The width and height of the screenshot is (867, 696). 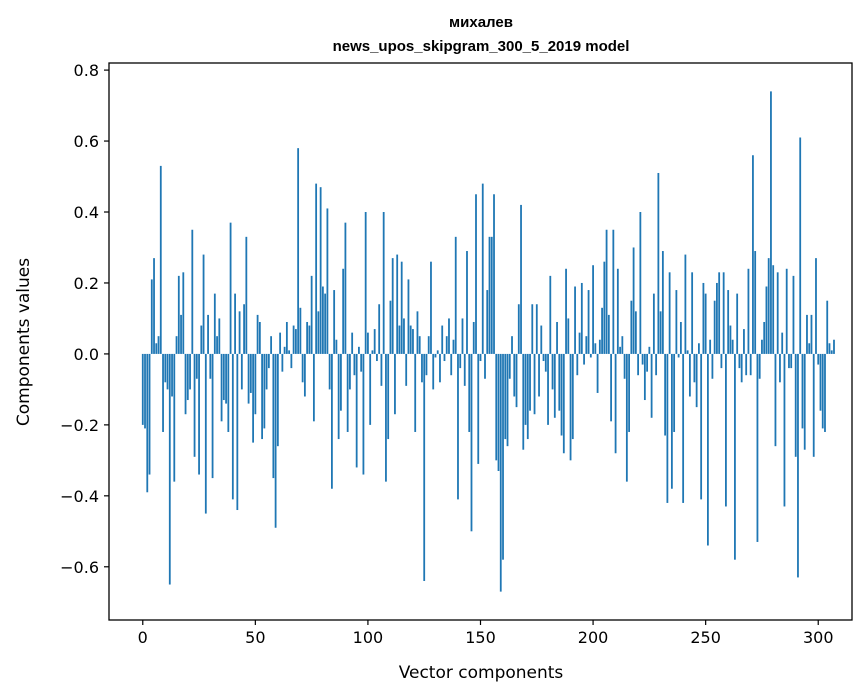 What do you see at coordinates (593, 637) in the screenshot?
I see `x-tick-label: 200` at bounding box center [593, 637].